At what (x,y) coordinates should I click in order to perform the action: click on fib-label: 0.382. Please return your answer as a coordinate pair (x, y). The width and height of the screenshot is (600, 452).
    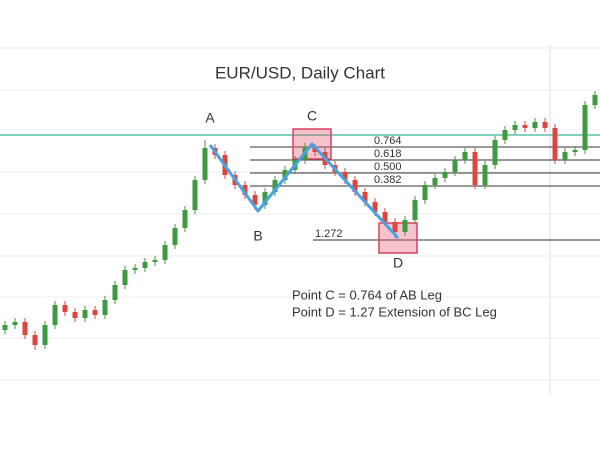
    Looking at the image, I should click on (388, 180).